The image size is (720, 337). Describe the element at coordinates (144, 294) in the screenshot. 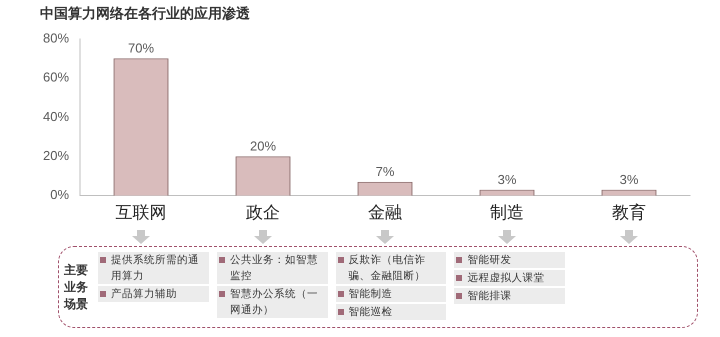

I see `text: 产品算力辅助` at that location.